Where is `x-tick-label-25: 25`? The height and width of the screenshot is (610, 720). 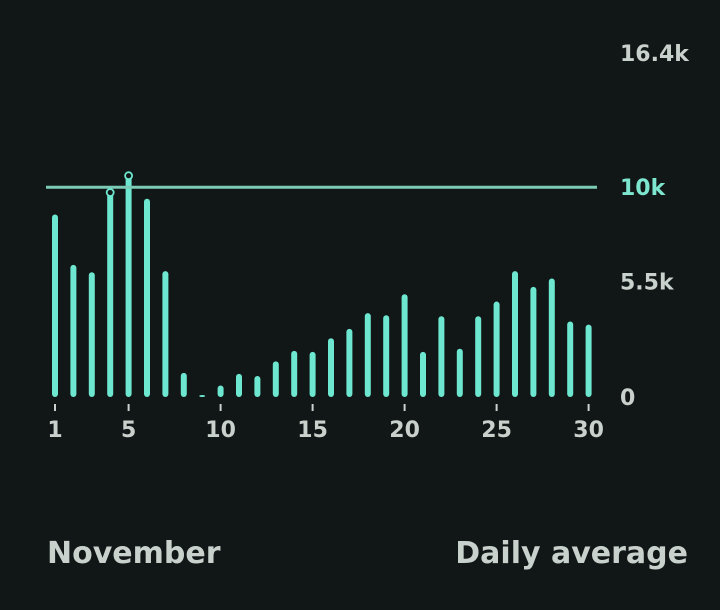 x-tick-label-25: 25 is located at coordinates (496, 430).